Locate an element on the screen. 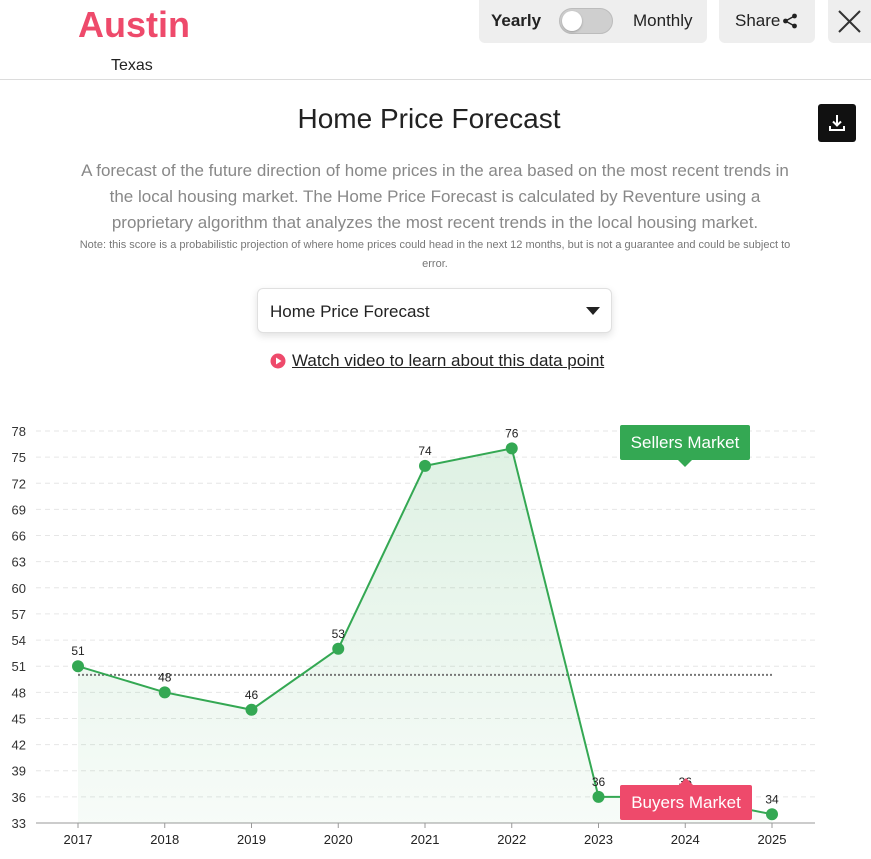  close-button is located at coordinates (849, 21).